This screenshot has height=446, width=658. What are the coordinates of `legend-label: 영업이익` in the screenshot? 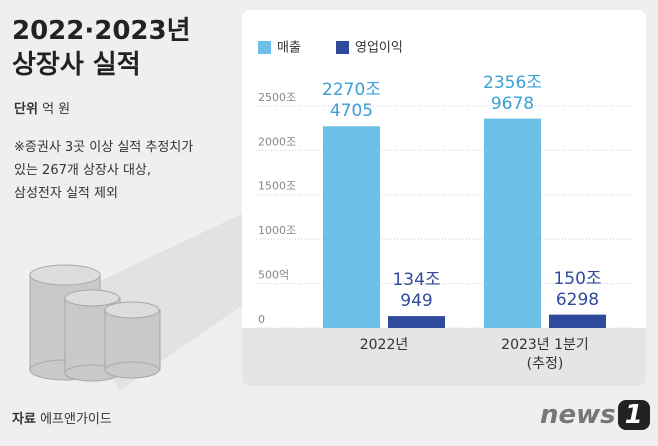 It's located at (379, 48).